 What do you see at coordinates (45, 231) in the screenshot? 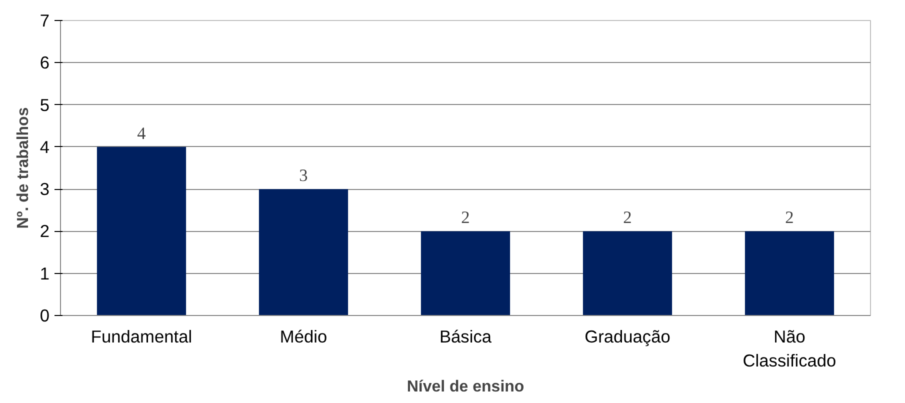
I see `y-tick-label: 2` at bounding box center [45, 231].